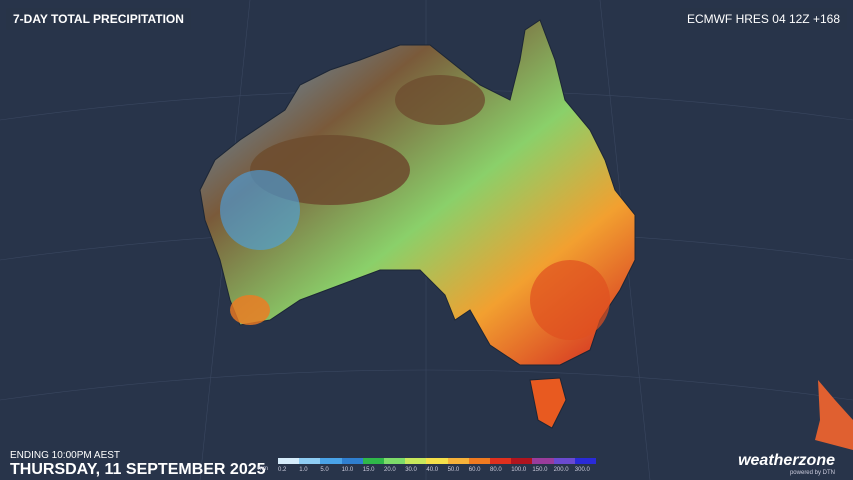 The width and height of the screenshot is (853, 480). I want to click on legend-label: 10.0, so click(347, 470).